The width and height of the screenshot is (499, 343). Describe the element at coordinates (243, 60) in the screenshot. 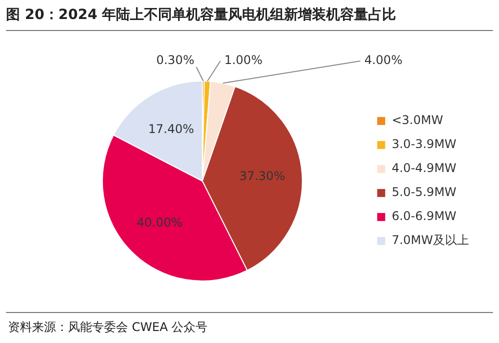

I see `data-label: 1.00%` at that location.